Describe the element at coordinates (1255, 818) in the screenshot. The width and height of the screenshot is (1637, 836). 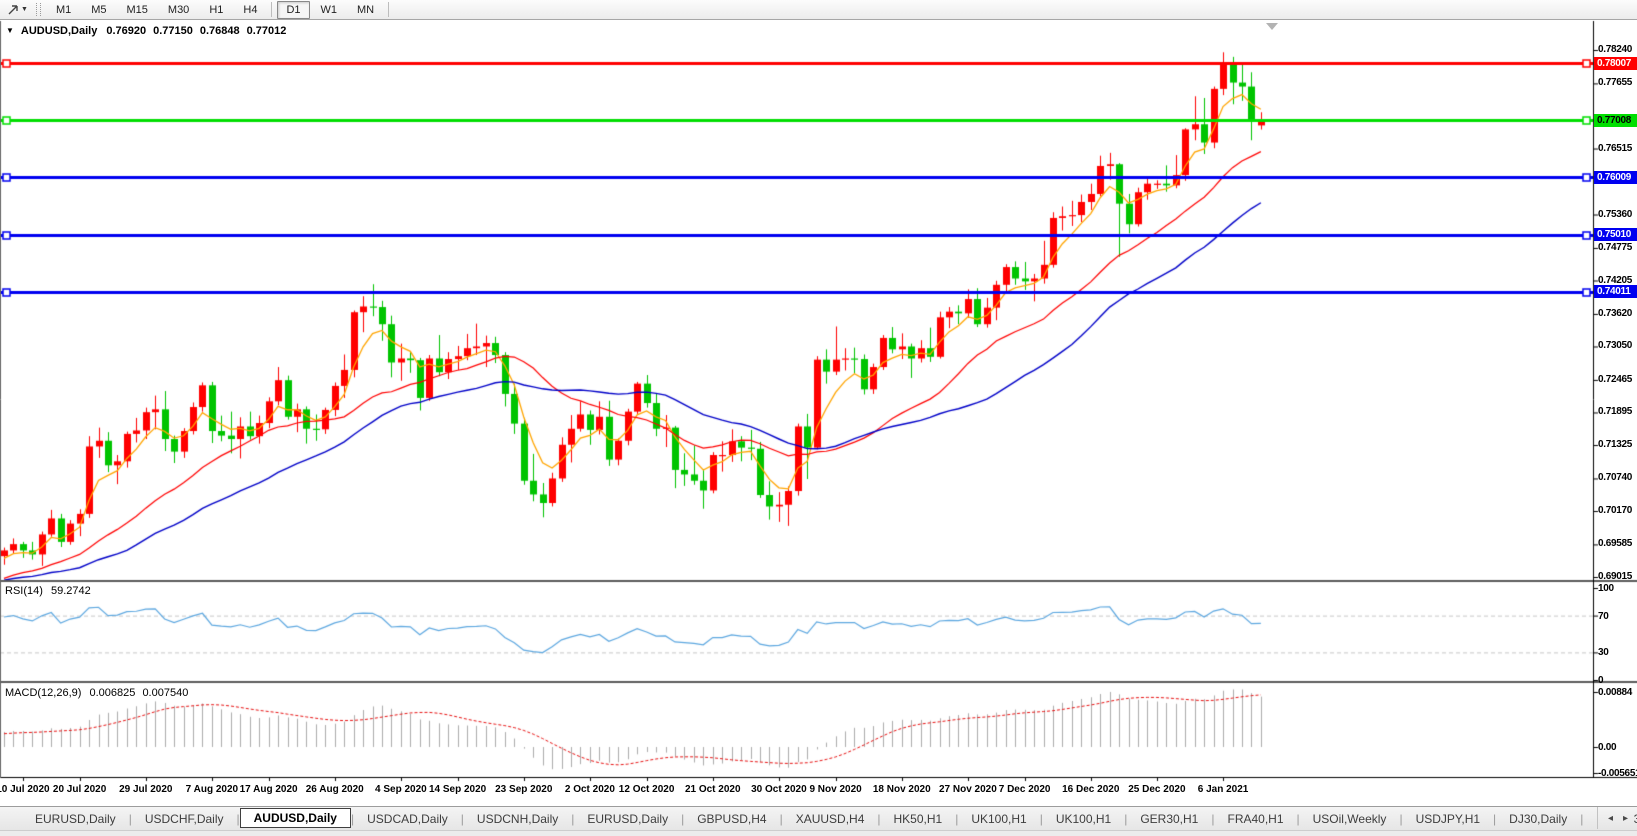
I see `chart-tab: FRA40,H1` at that location.